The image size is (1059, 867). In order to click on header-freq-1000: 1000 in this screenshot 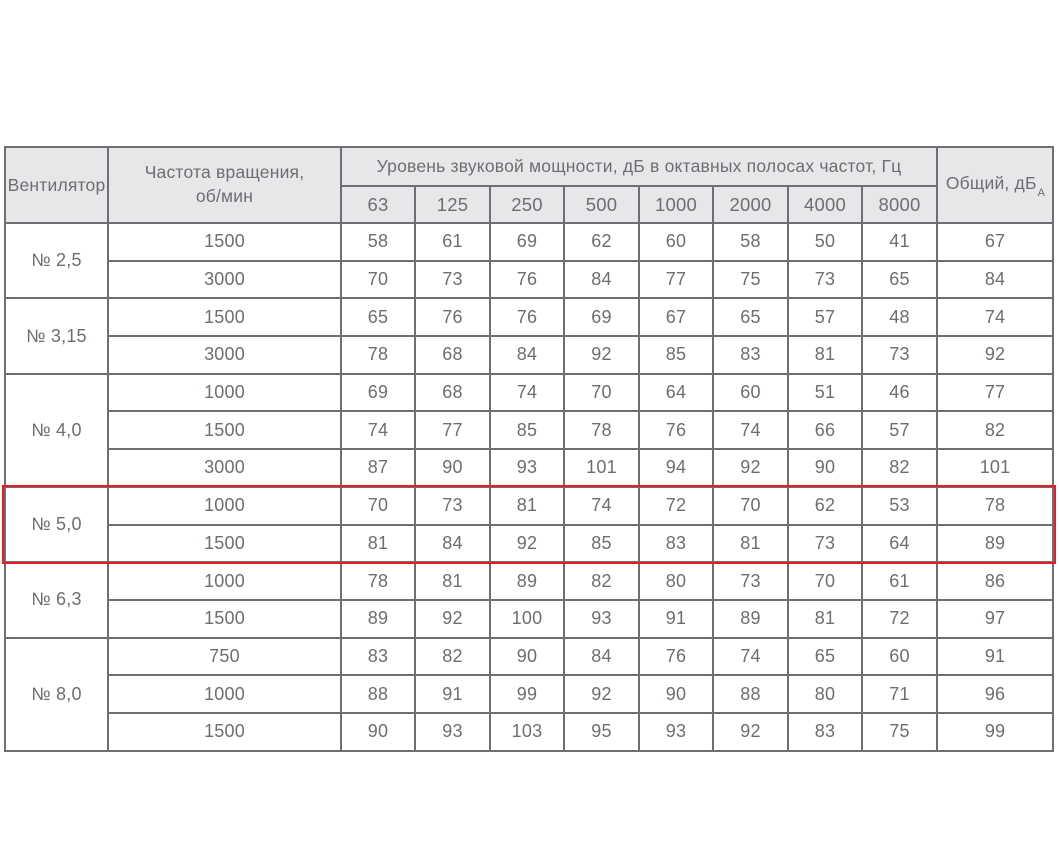, I will do `click(676, 204)`.